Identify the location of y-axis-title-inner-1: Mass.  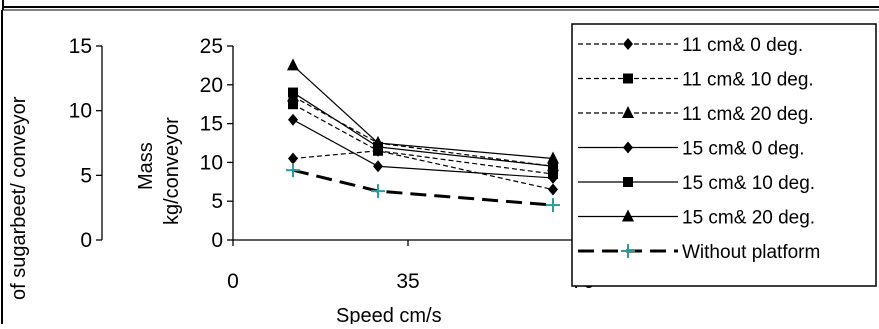
(146, 166).